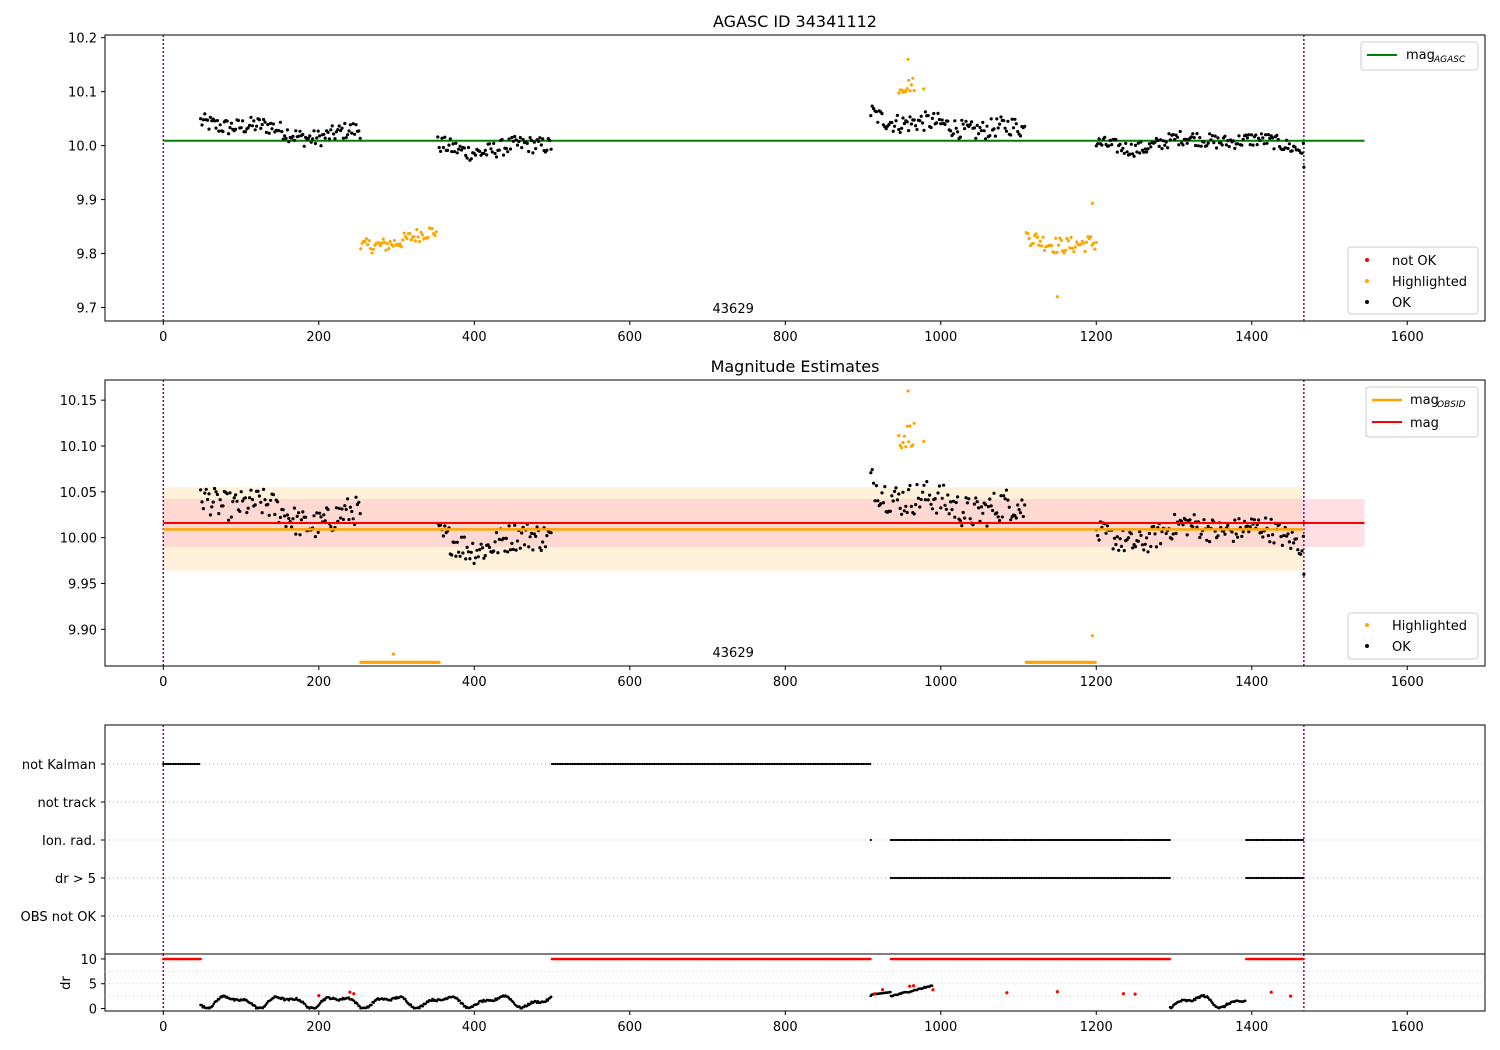 The width and height of the screenshot is (1500, 1050). Describe the element at coordinates (75, 879) in the screenshot. I see `category-label: dr > 5` at that location.